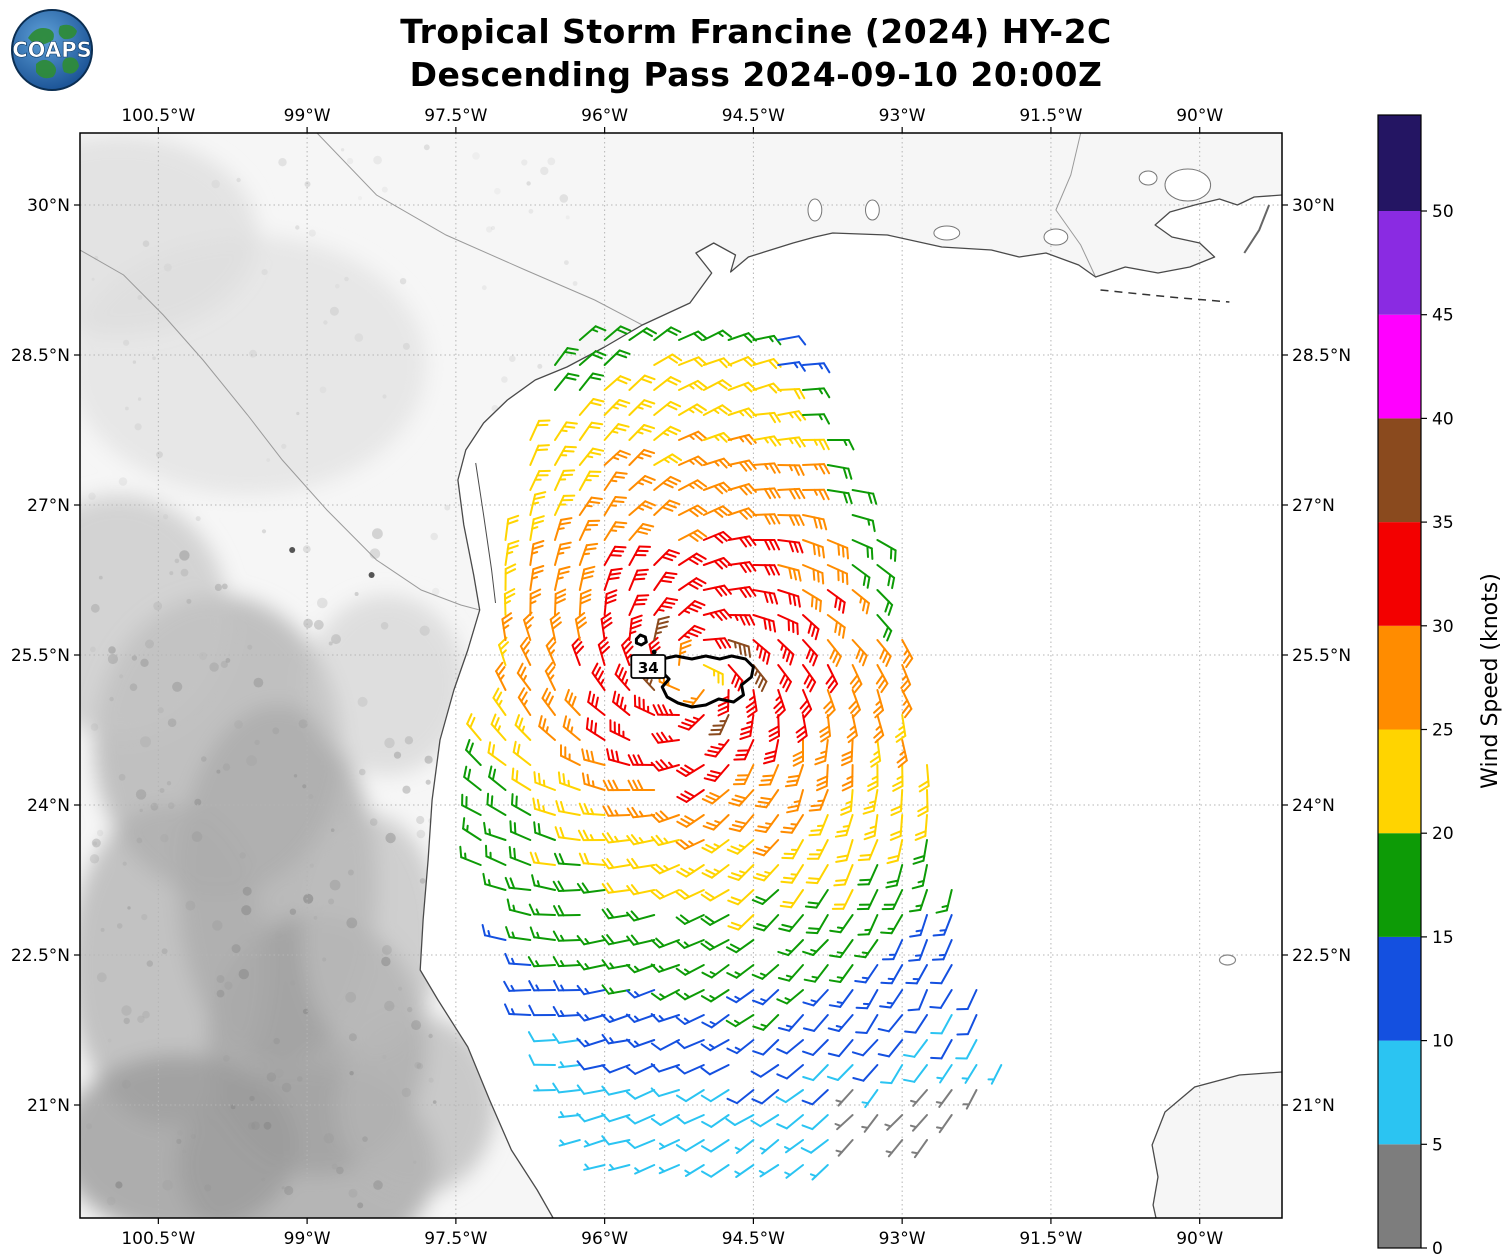 The image size is (1512, 1260). Describe the element at coordinates (756, 31) in the screenshot. I see `title-line-1: Tropical Storm Francine (2024) HY-2C` at that location.